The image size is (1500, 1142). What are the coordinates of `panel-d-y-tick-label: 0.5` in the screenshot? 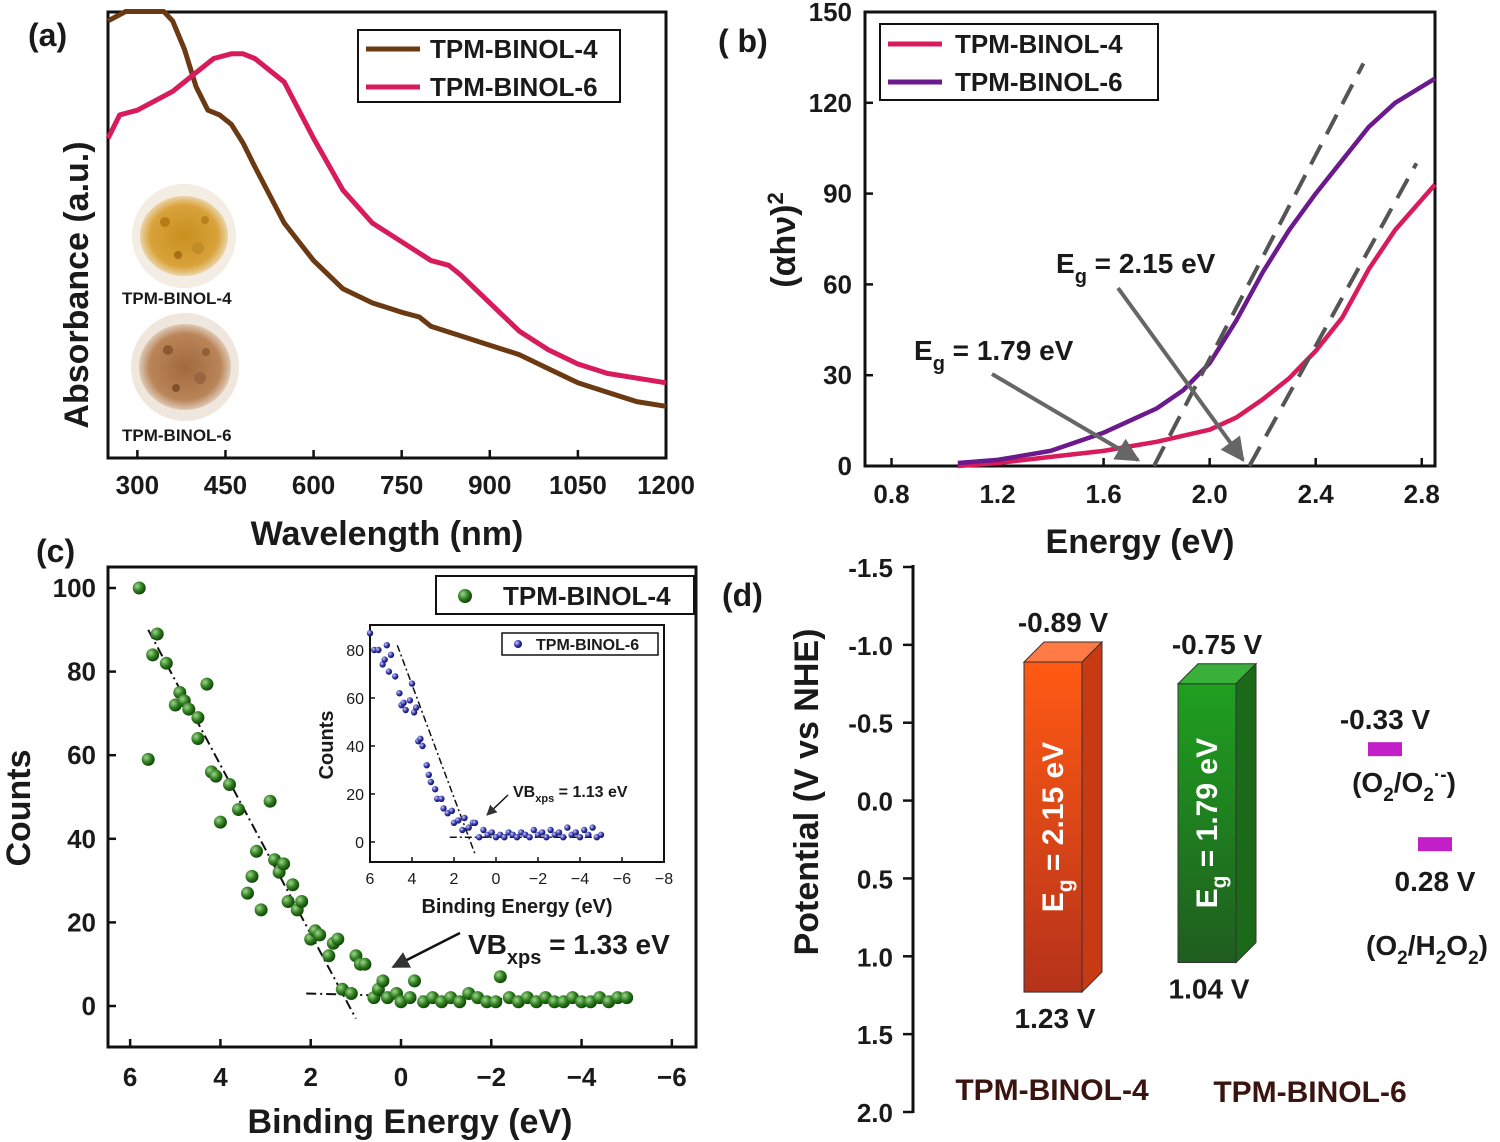 It's located at (875, 879).